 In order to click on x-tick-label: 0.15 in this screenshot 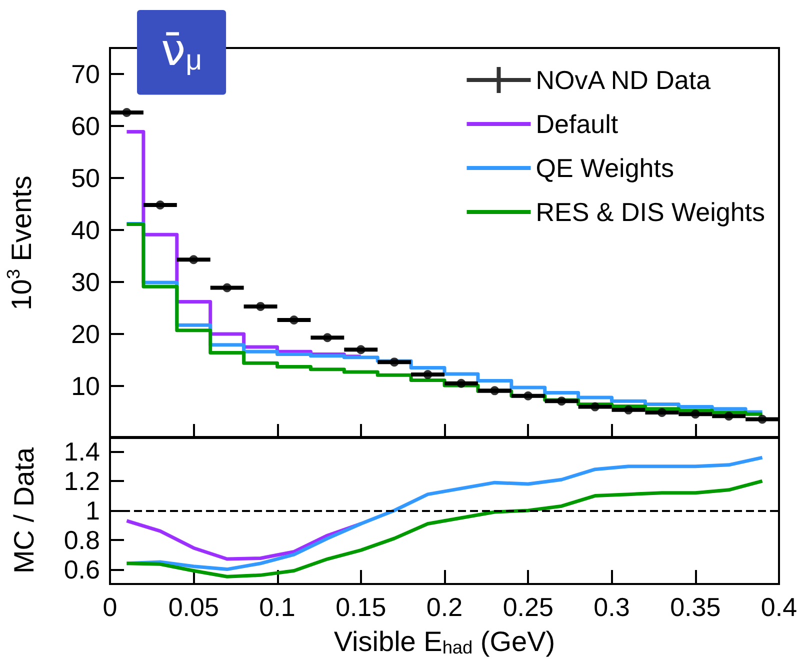, I will do `click(361, 607)`.